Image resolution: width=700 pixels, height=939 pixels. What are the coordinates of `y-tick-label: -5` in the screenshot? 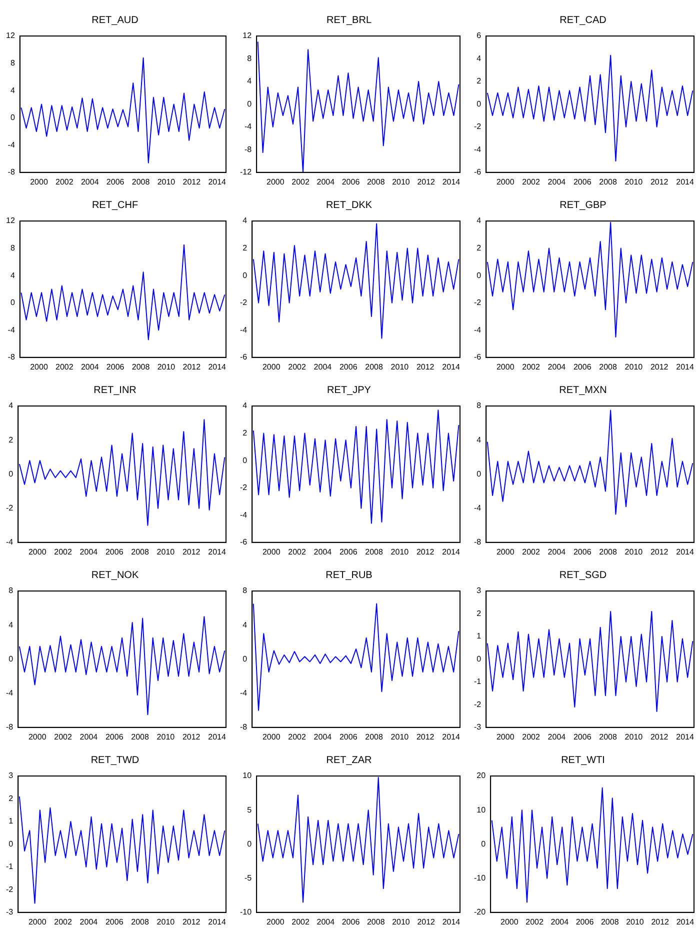 It's located at (248, 878).